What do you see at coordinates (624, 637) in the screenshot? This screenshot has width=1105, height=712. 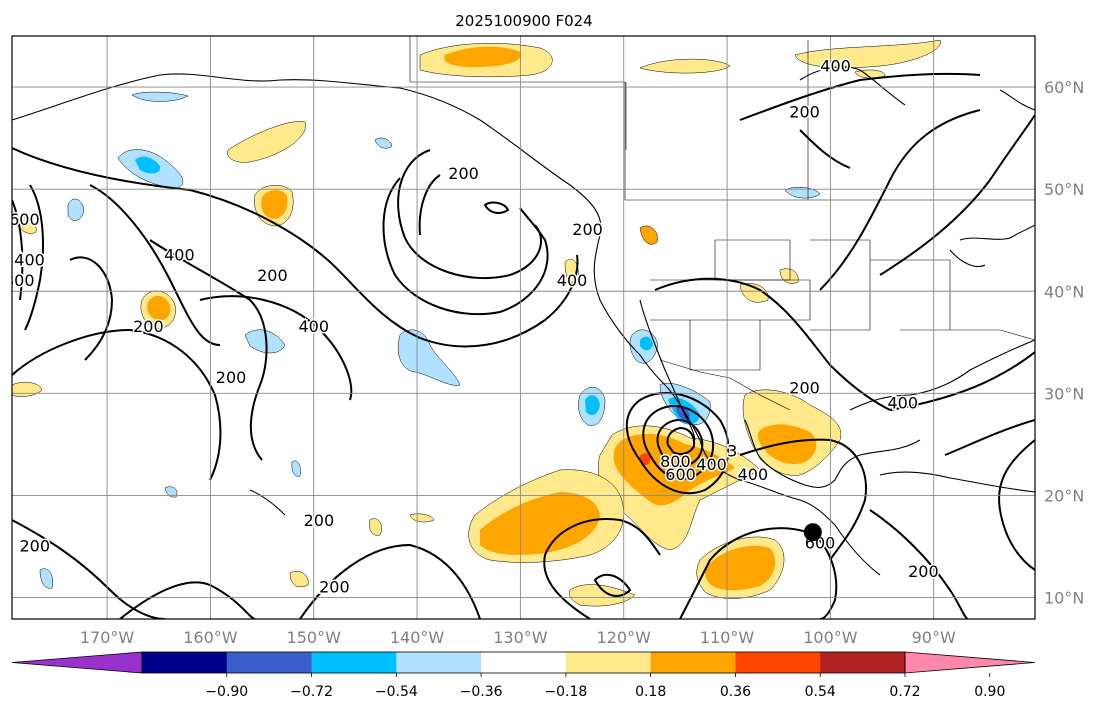 I see `longitude-tick-label: 120°W` at bounding box center [624, 637].